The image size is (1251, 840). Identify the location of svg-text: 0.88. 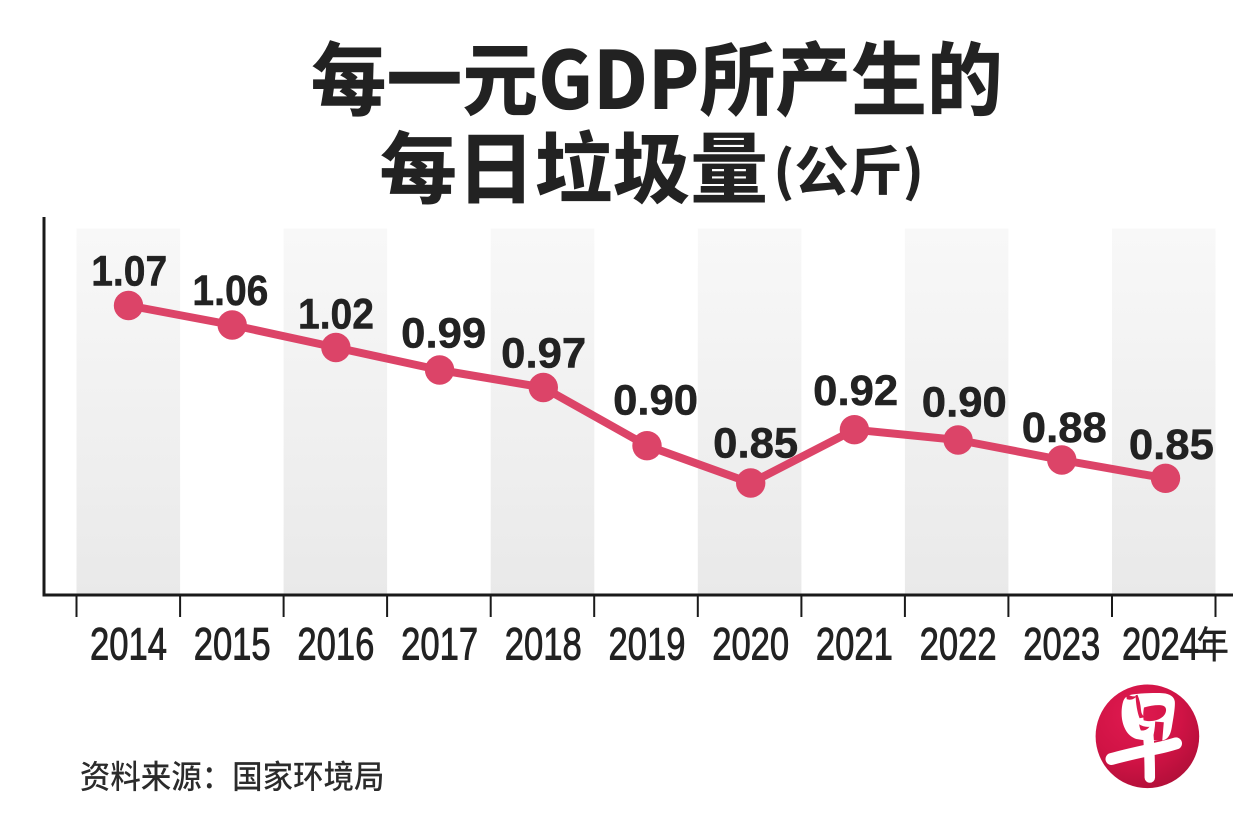
(1064, 428).